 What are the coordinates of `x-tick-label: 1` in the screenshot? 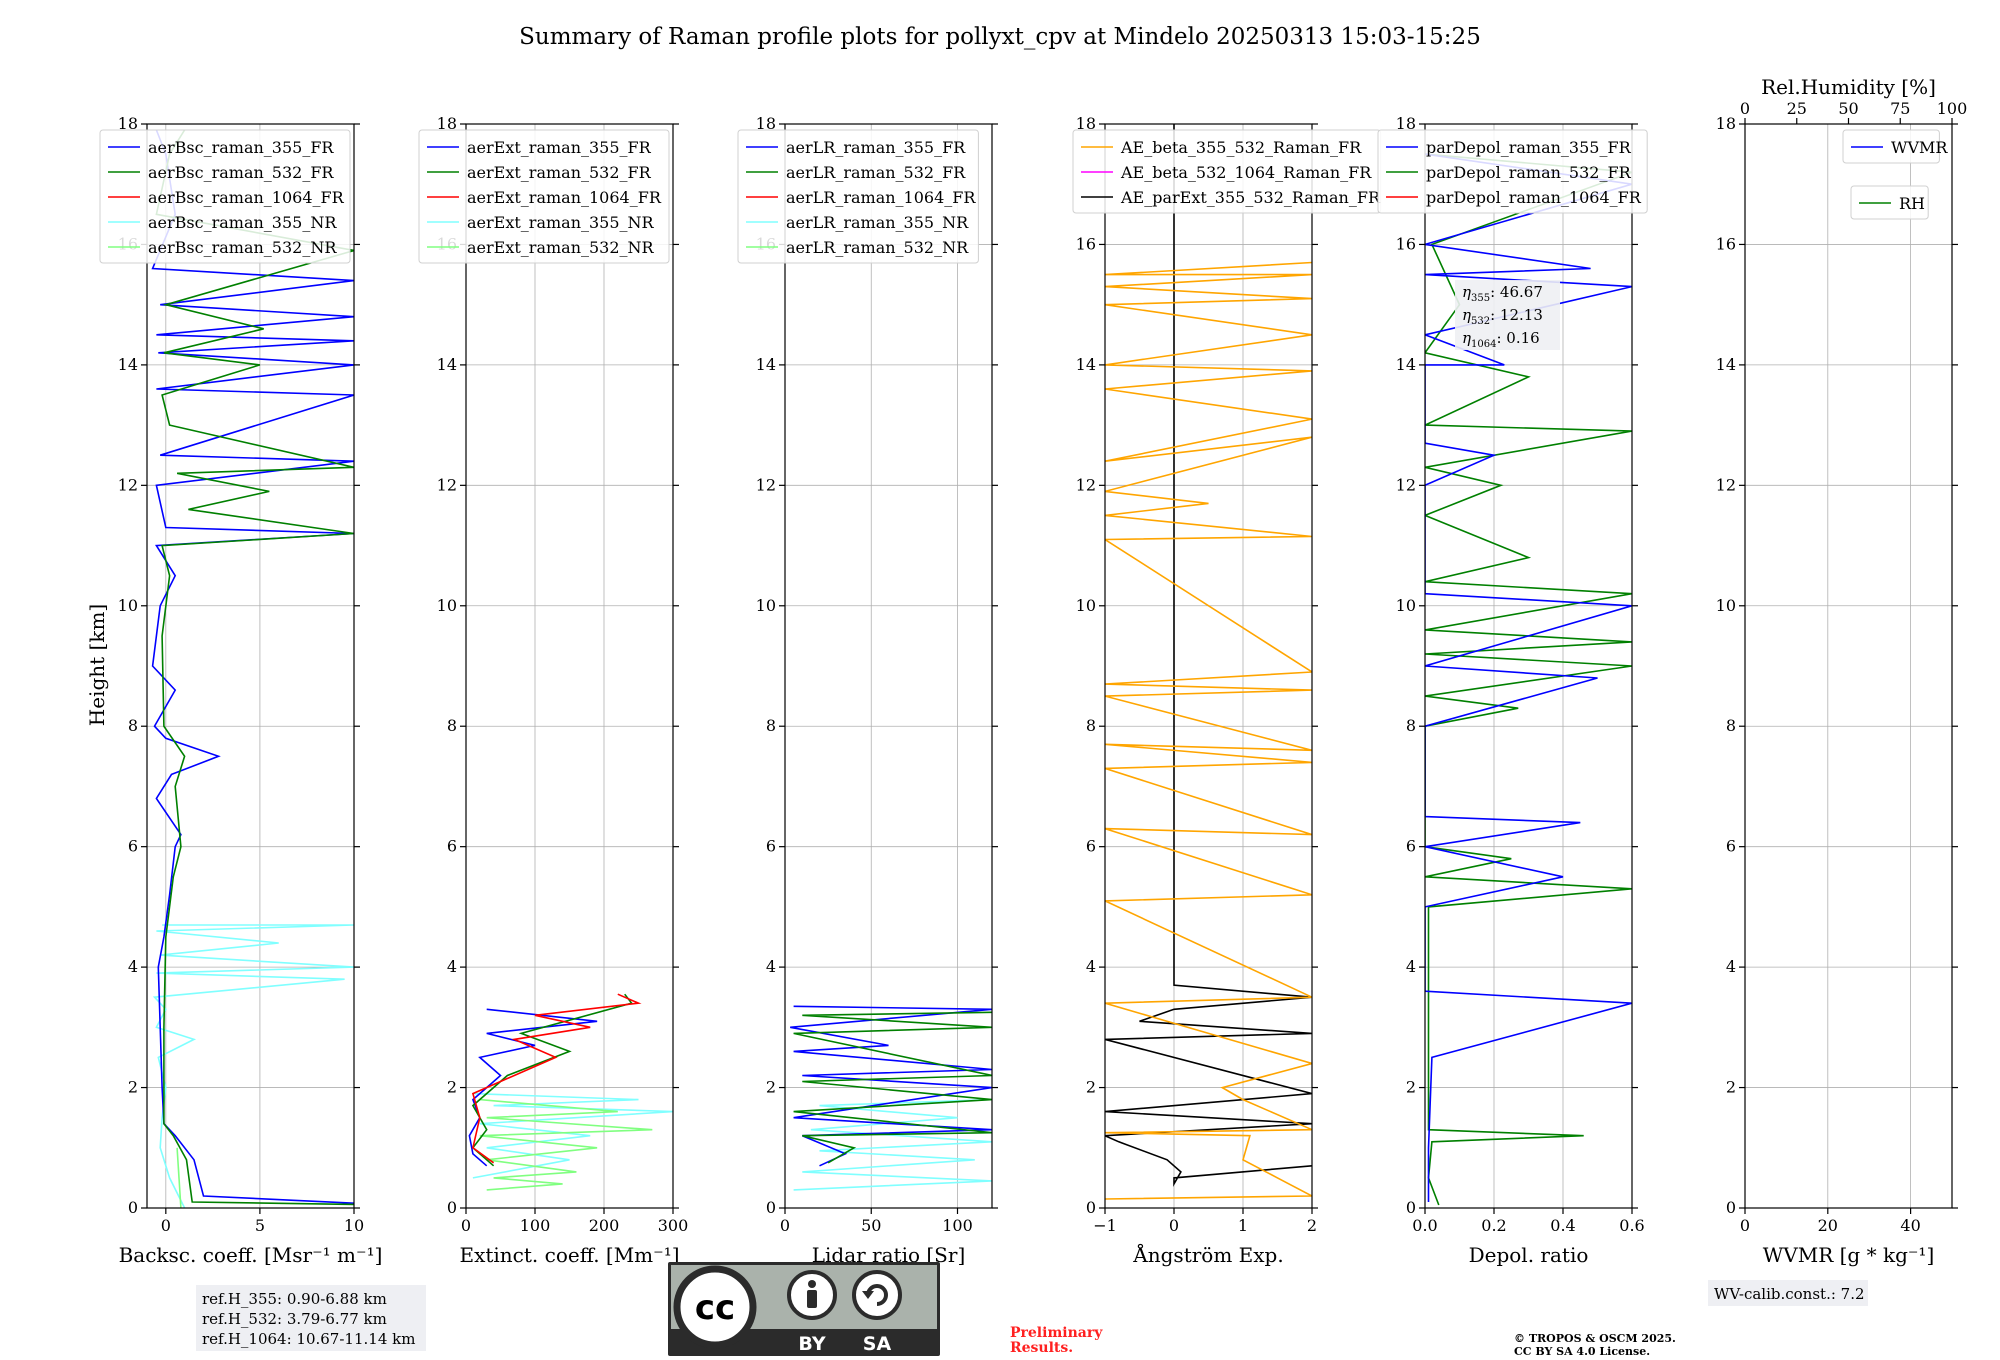 It's located at (1243, 1225).